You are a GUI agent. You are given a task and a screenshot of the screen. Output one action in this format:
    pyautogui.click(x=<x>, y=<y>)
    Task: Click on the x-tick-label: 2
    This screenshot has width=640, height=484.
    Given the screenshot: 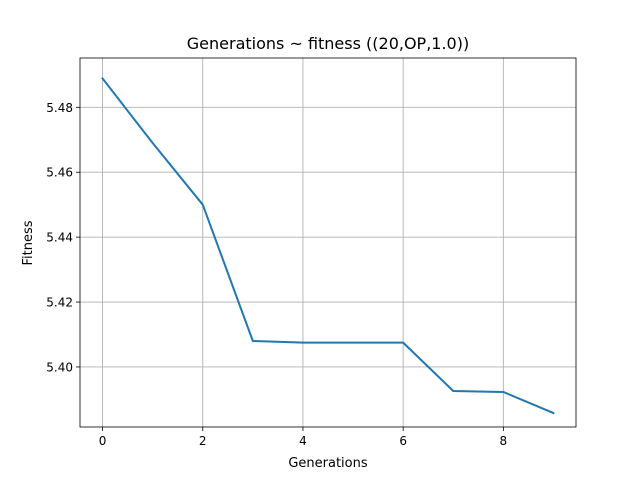 What is the action you would take?
    pyautogui.click(x=203, y=441)
    